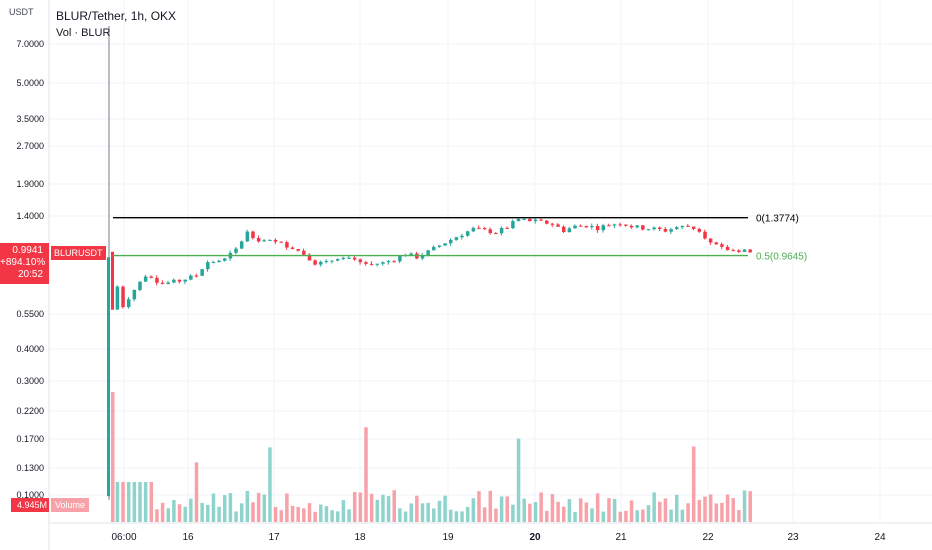 Image resolution: width=932 pixels, height=550 pixels. Describe the element at coordinates (83, 33) in the screenshot. I see `volume-indicator-label: Vol · BLUR` at that location.